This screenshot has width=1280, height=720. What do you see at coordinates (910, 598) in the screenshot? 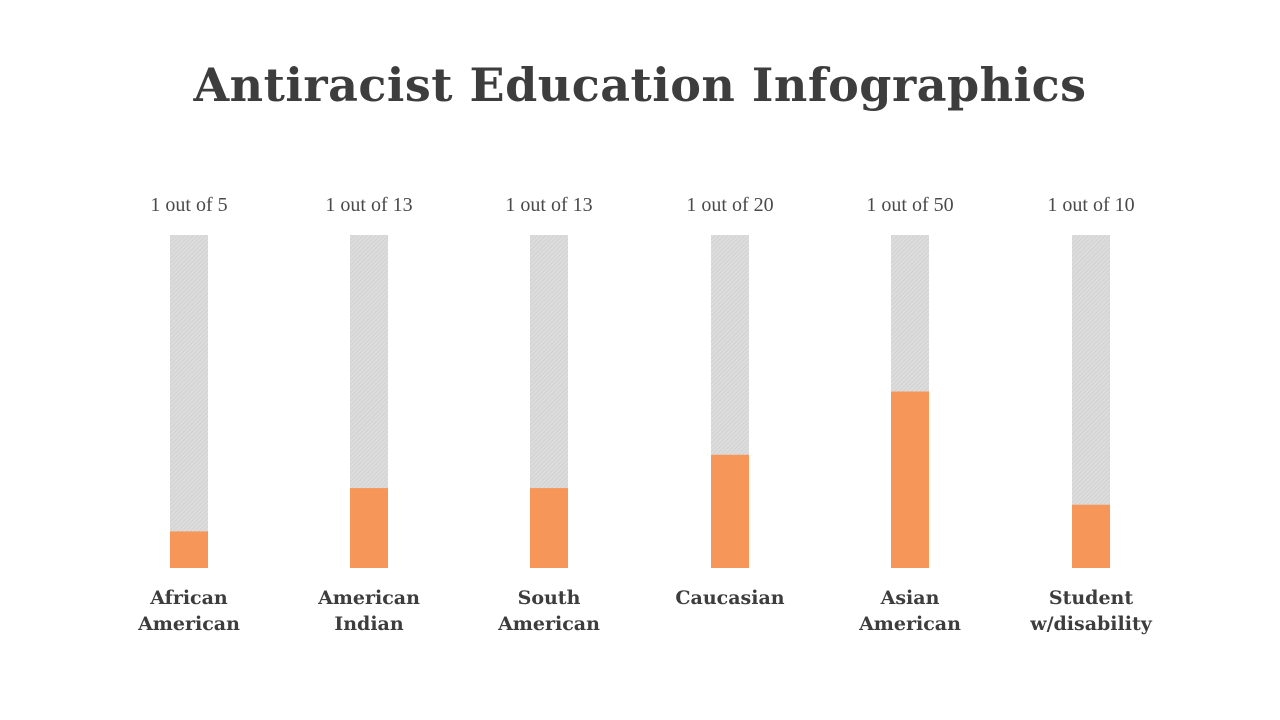
I see `category-label-4-0: Asian` at bounding box center [910, 598].